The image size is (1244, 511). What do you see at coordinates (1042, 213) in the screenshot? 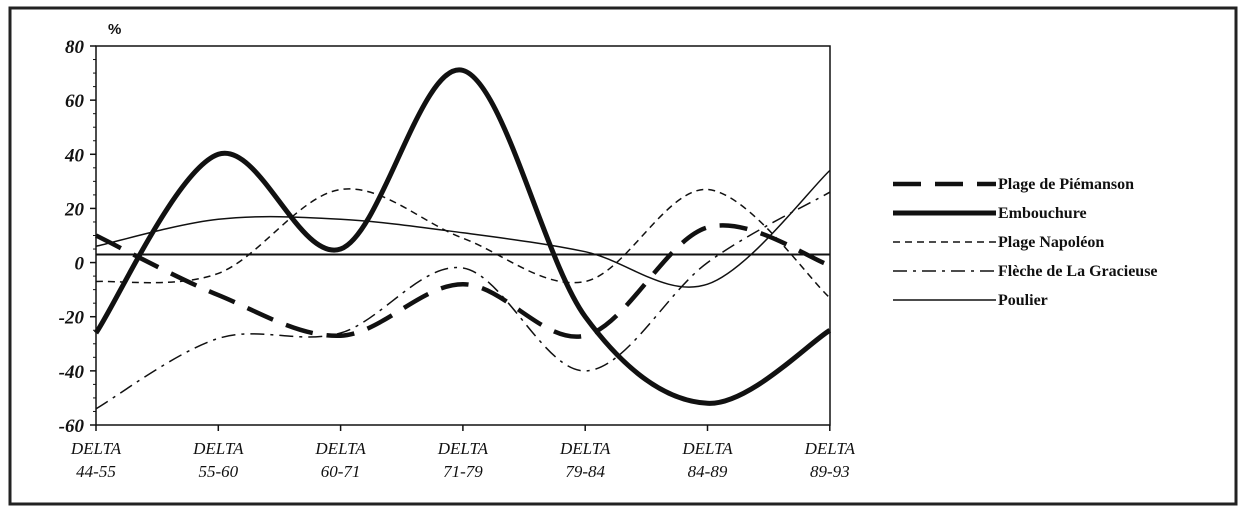
I see `legend-label-2: Embouchure` at bounding box center [1042, 213].